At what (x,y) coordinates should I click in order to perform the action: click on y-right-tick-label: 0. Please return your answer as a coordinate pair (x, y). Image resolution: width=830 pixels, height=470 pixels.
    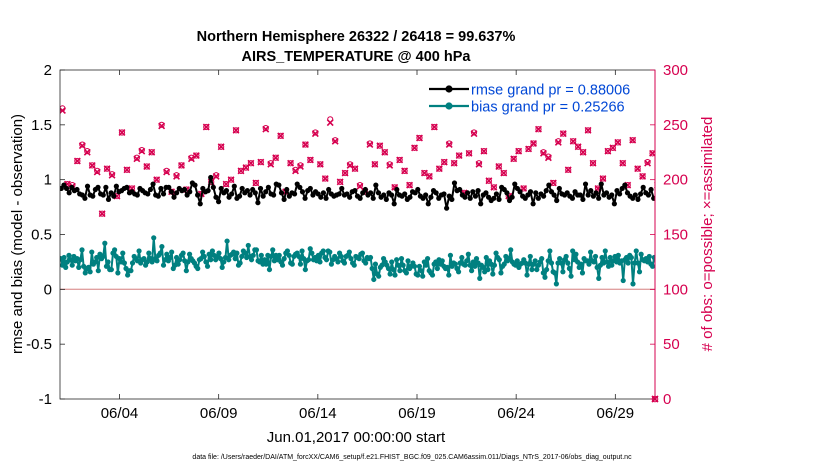
    Looking at the image, I should click on (667, 399).